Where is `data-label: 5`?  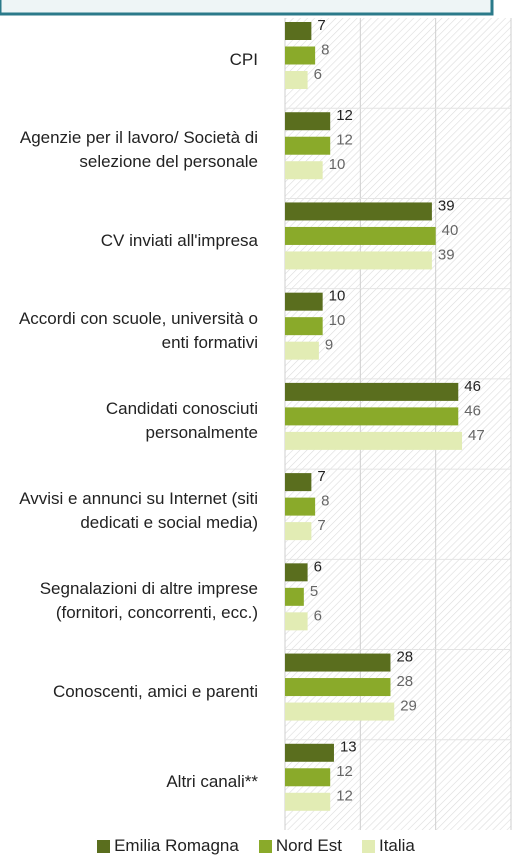
data-label: 5 is located at coordinates (314, 591).